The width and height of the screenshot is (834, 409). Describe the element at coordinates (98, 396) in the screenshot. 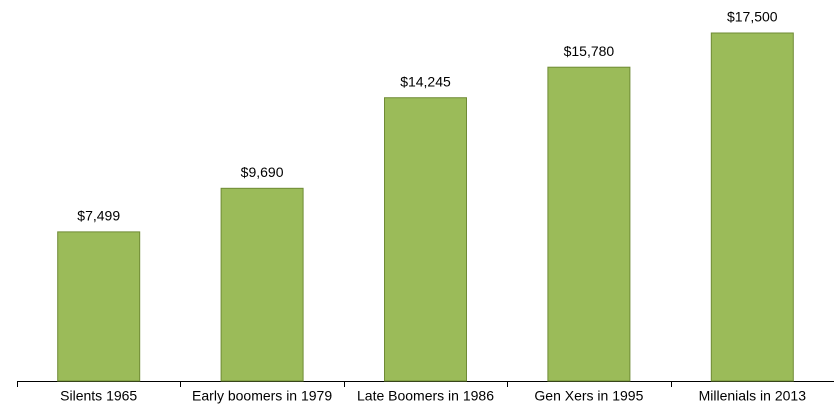

I see `x-tick-label: Silents 1965` at that location.